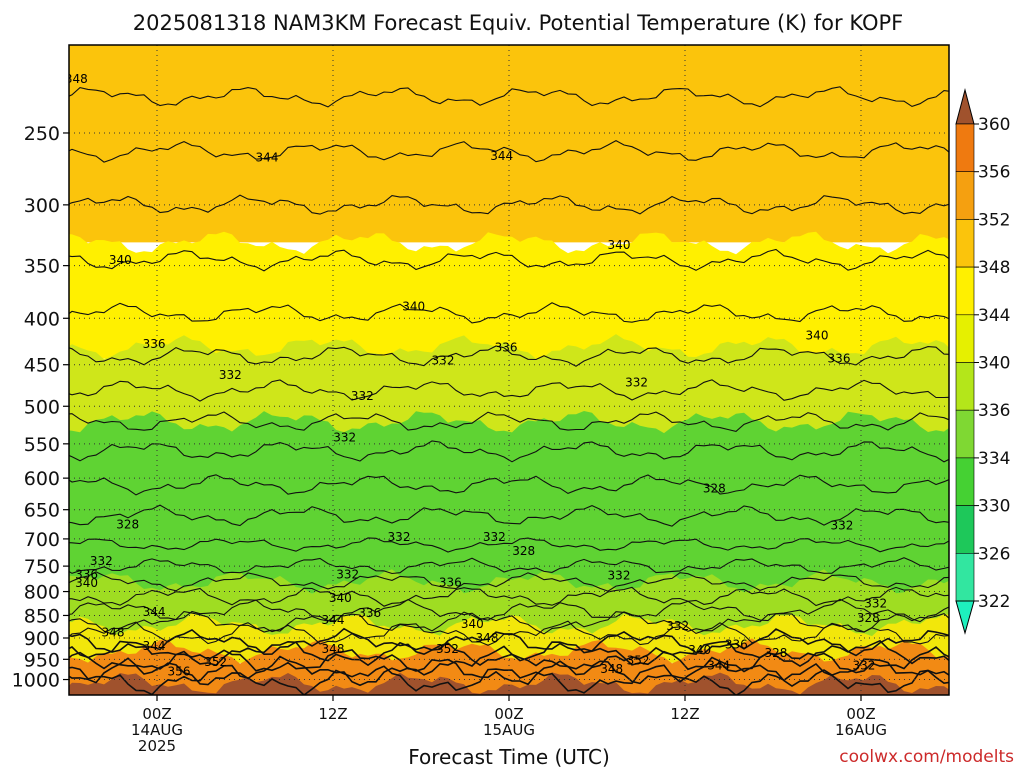 Image resolution: width=1024 pixels, height=768 pixels. Describe the element at coordinates (42, 445) in the screenshot. I see `y-tick-label: 550` at that location.